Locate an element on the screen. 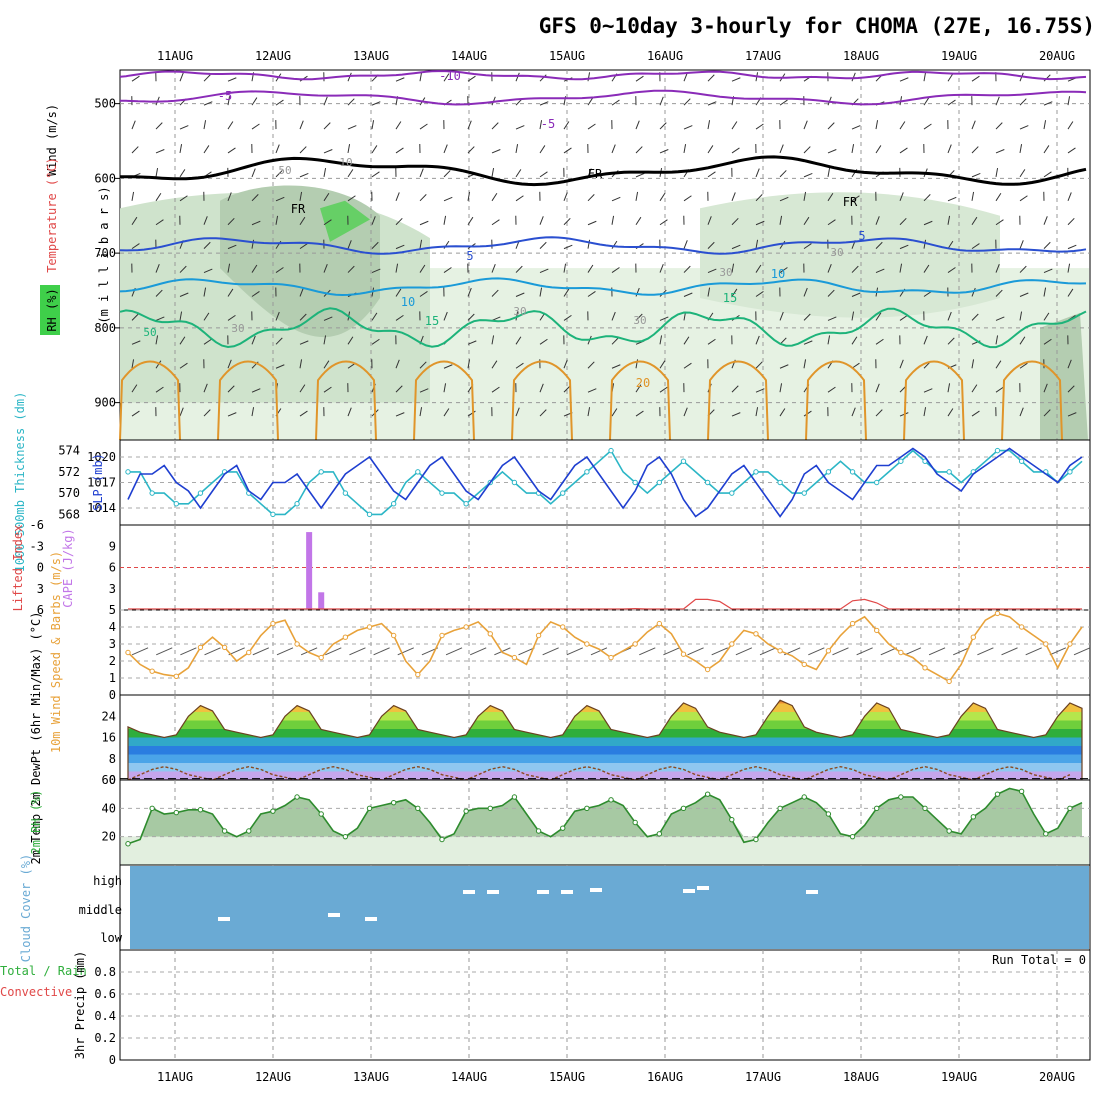 This screenshot has height=1100, width=1100. date-label: 16AUG is located at coordinates (665, 56).